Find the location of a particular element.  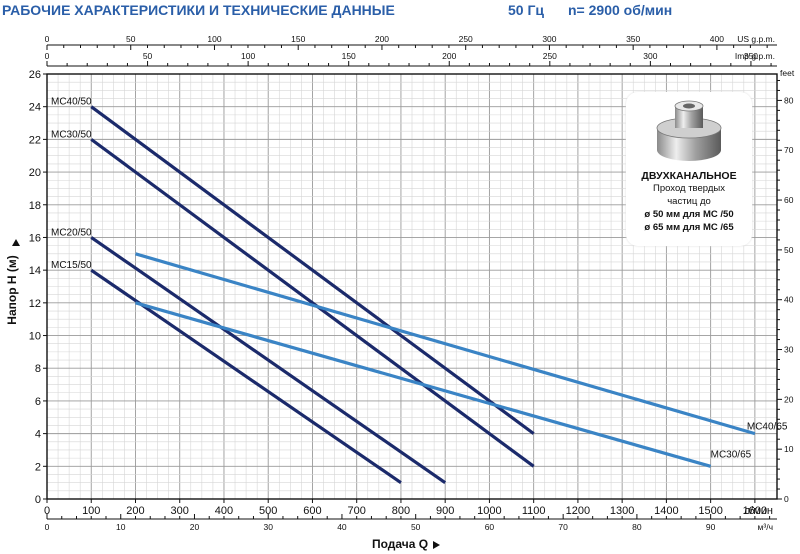

m3h-tick-label: 0 is located at coordinates (47, 527).